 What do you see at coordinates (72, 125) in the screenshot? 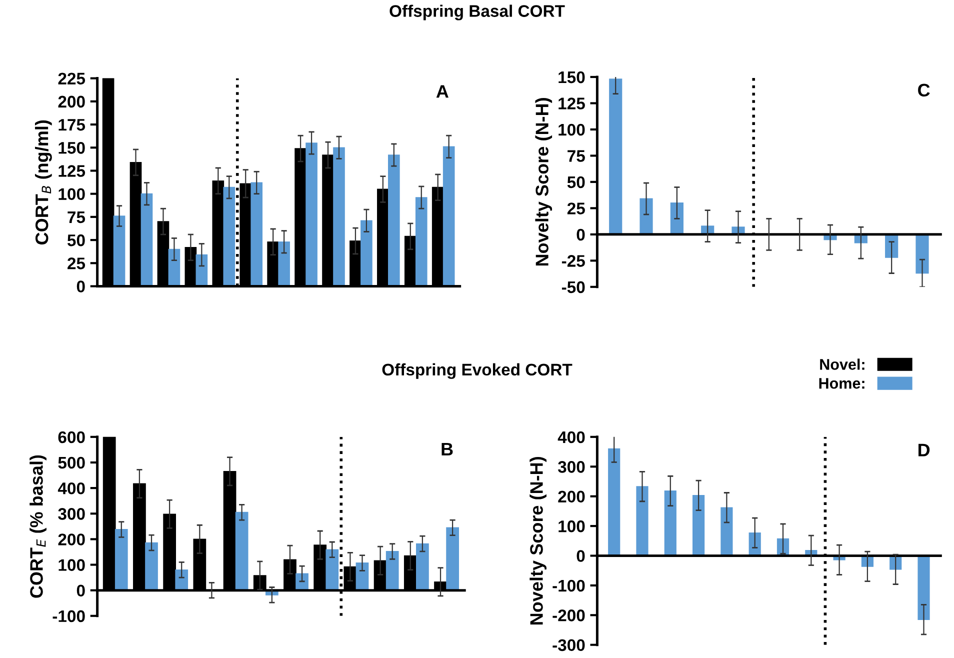
I see `y-tick-label: 175` at bounding box center [72, 125].